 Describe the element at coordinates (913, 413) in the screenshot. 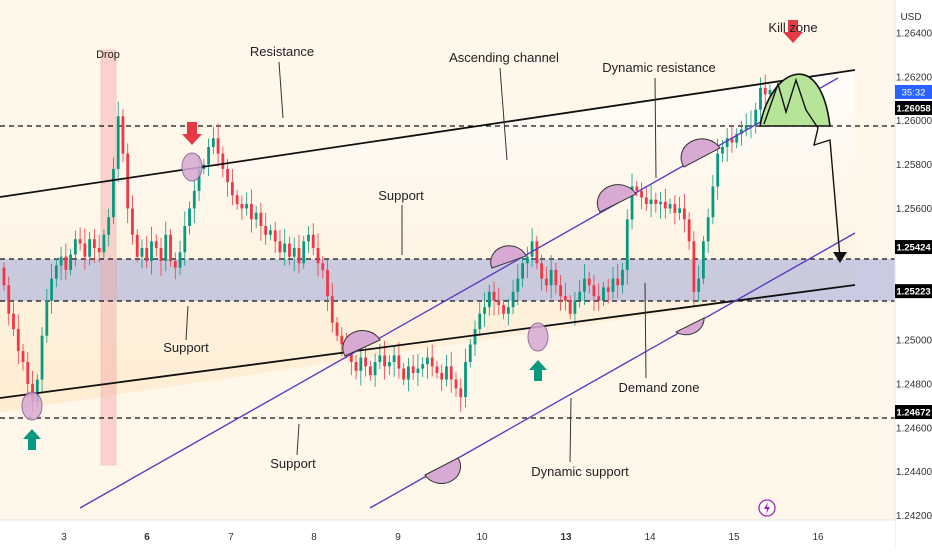

I see `price-label-text: 1.24672` at that location.